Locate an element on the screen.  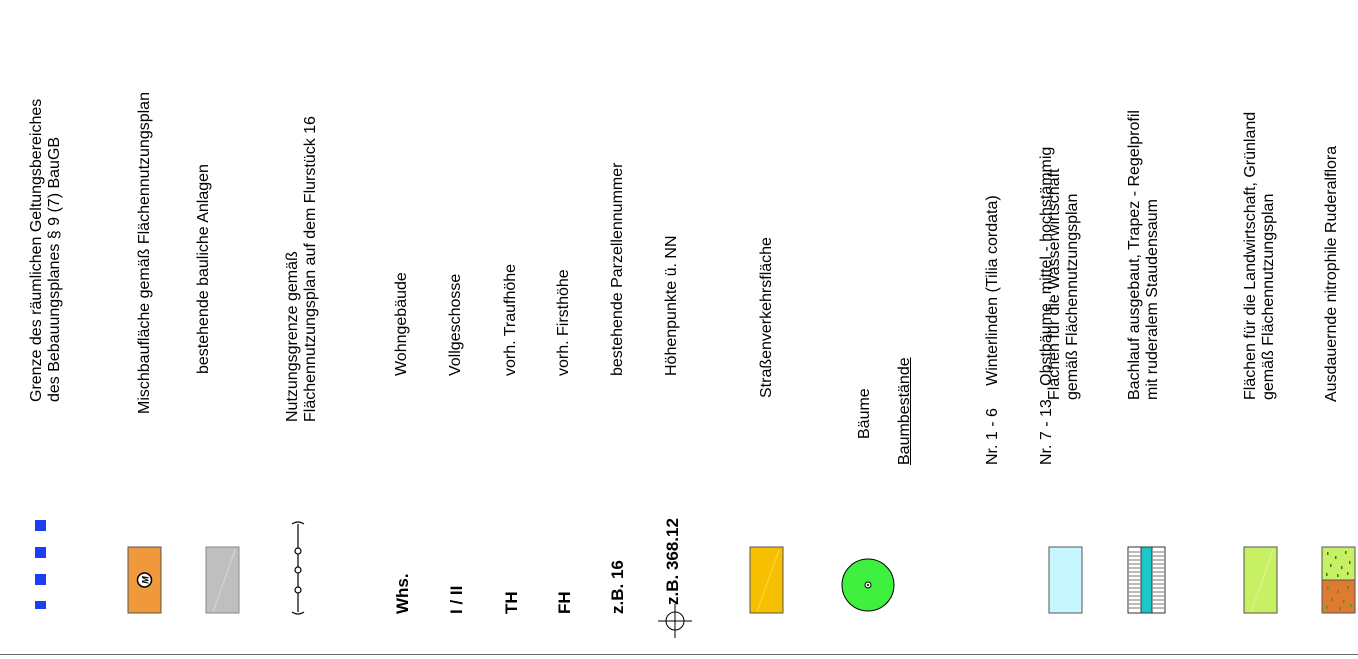
existing-building-symbol is located at coordinates (222, 580).